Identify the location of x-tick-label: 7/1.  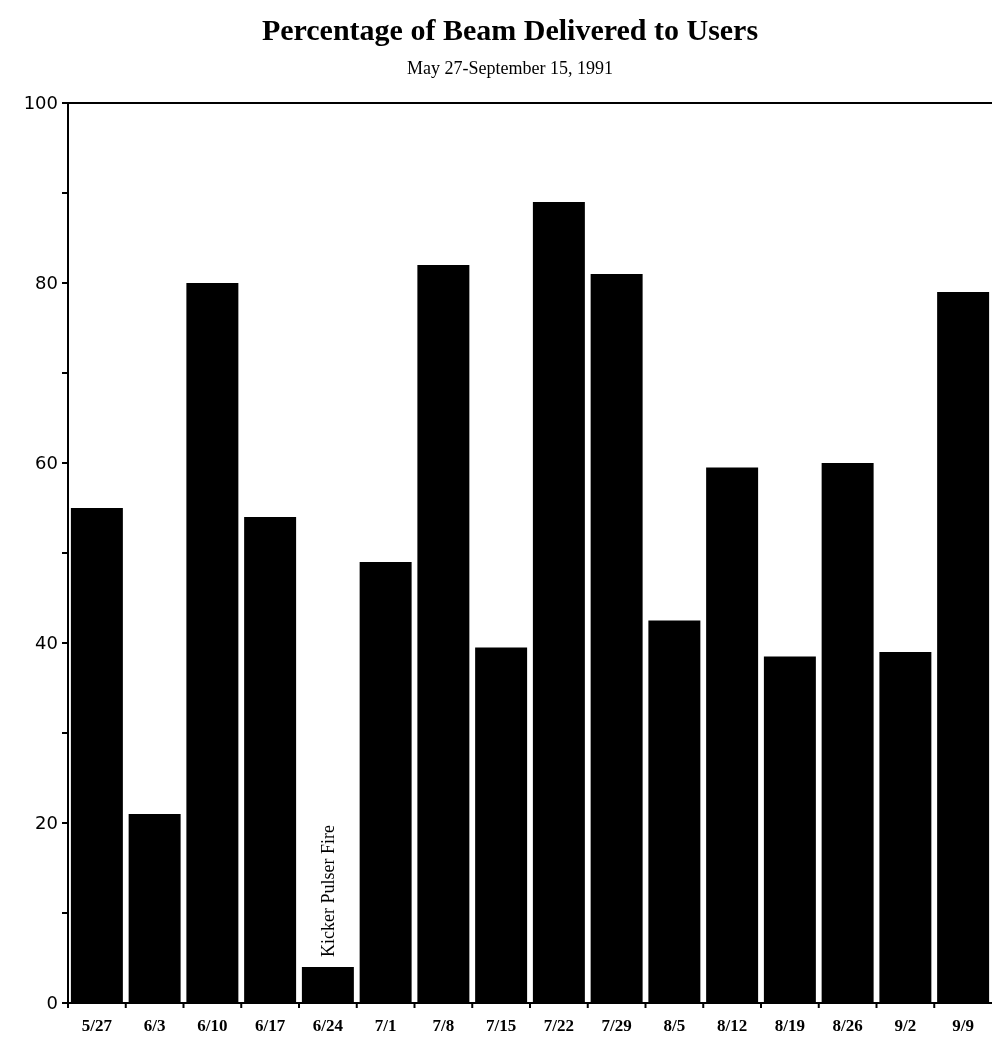
(385, 1025).